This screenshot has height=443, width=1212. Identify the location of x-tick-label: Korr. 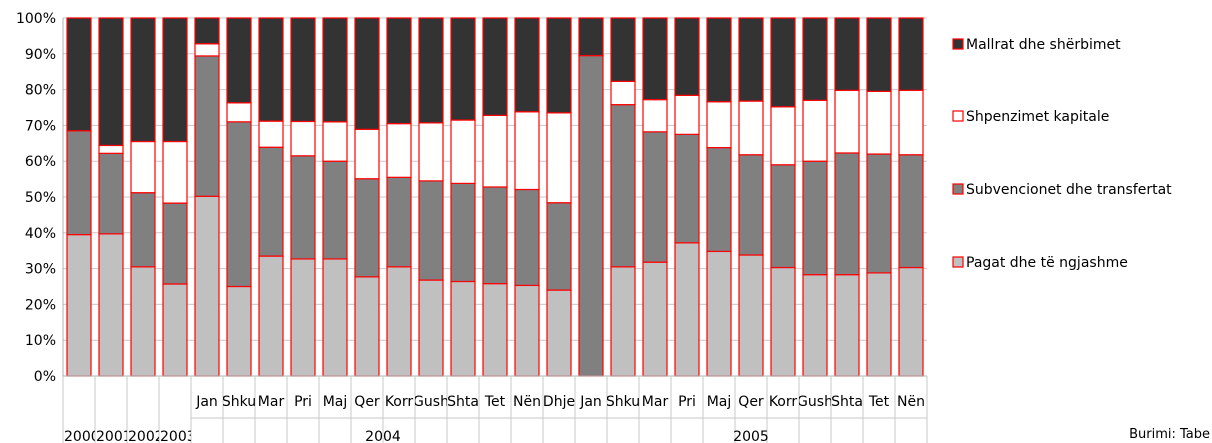
(399, 402).